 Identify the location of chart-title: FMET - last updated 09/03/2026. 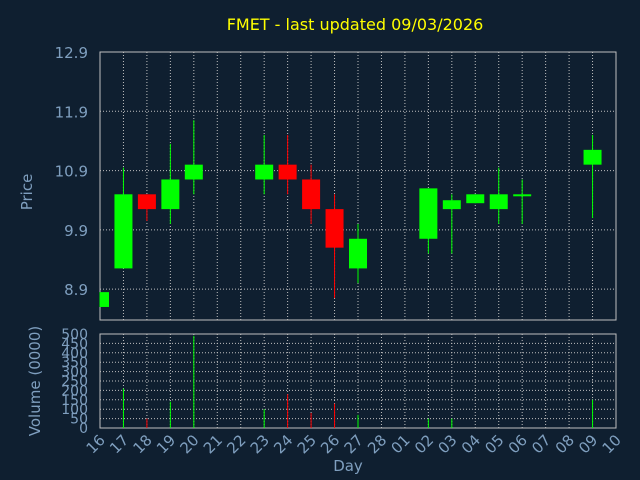
(355, 24).